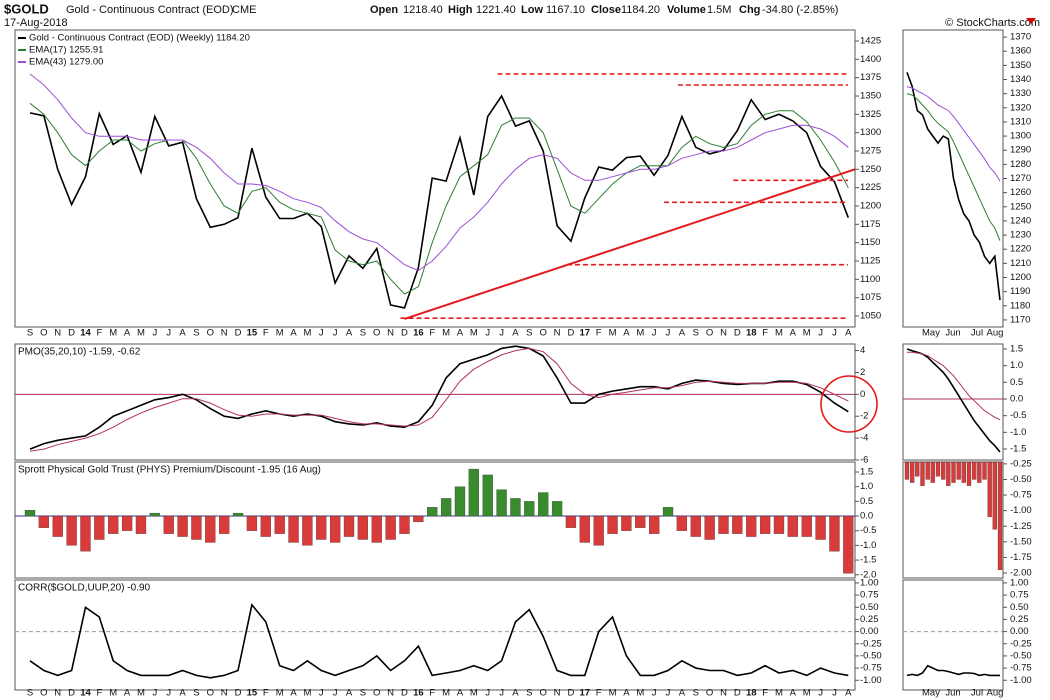 The width and height of the screenshot is (1050, 700). Describe the element at coordinates (749, 10) in the screenshot. I see `stat-label: Chg` at that location.